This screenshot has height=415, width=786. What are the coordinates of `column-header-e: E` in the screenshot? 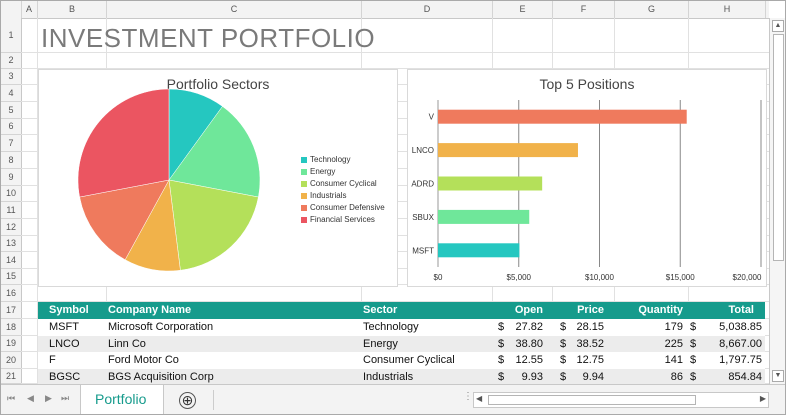 It's located at (523, 9).